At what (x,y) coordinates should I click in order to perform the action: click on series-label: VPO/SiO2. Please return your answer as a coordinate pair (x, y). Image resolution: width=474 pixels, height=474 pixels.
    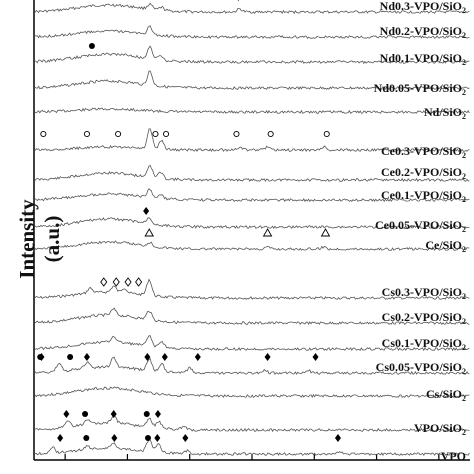
    Looking at the image, I should click on (440, 429).